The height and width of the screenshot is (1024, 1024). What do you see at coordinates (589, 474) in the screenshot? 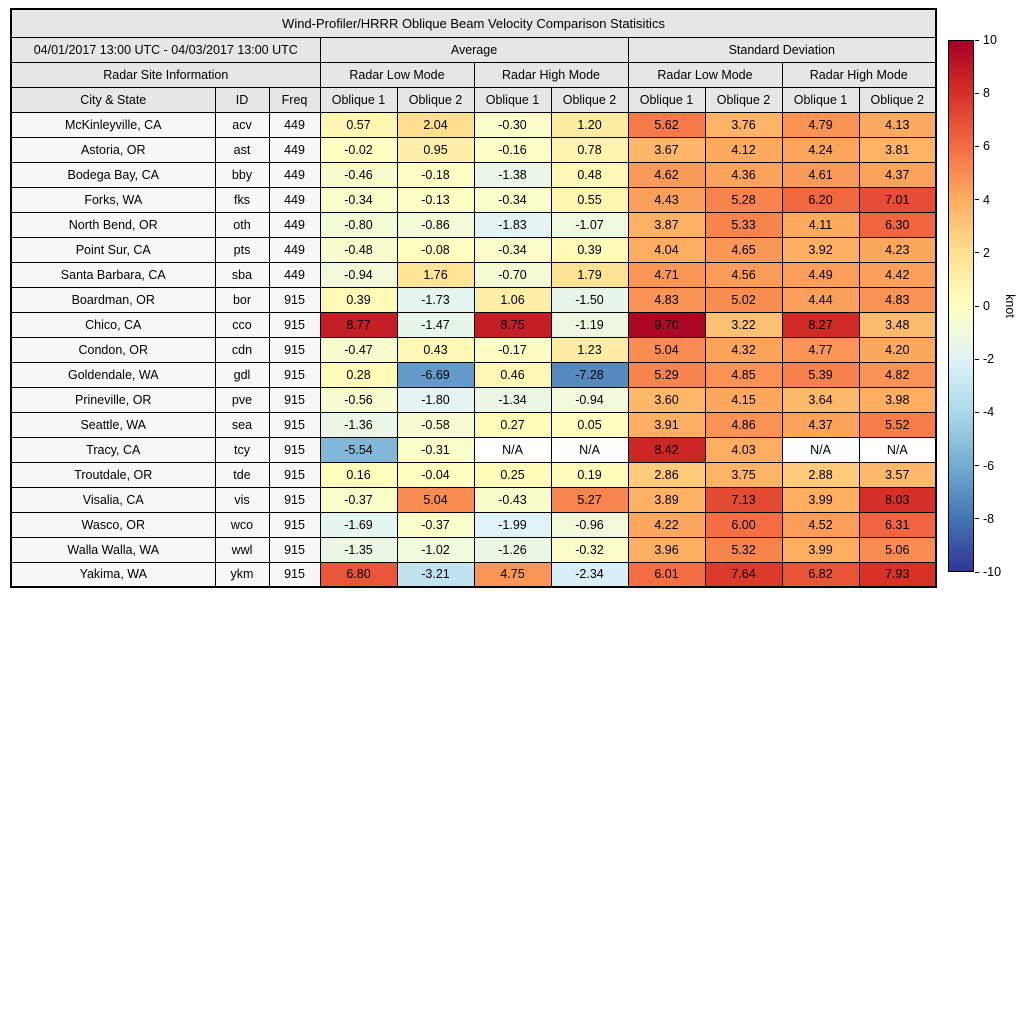
I see `value-cell: 0.19` at bounding box center [589, 474].